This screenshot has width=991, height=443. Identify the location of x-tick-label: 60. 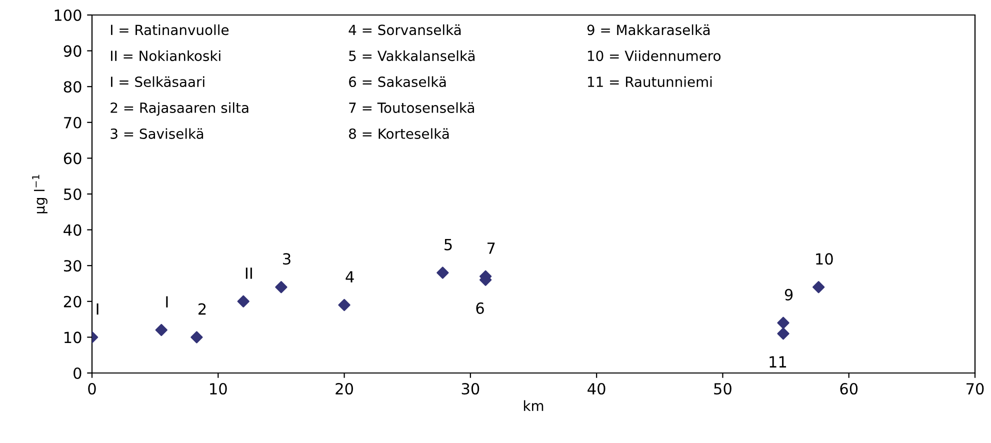
(849, 388).